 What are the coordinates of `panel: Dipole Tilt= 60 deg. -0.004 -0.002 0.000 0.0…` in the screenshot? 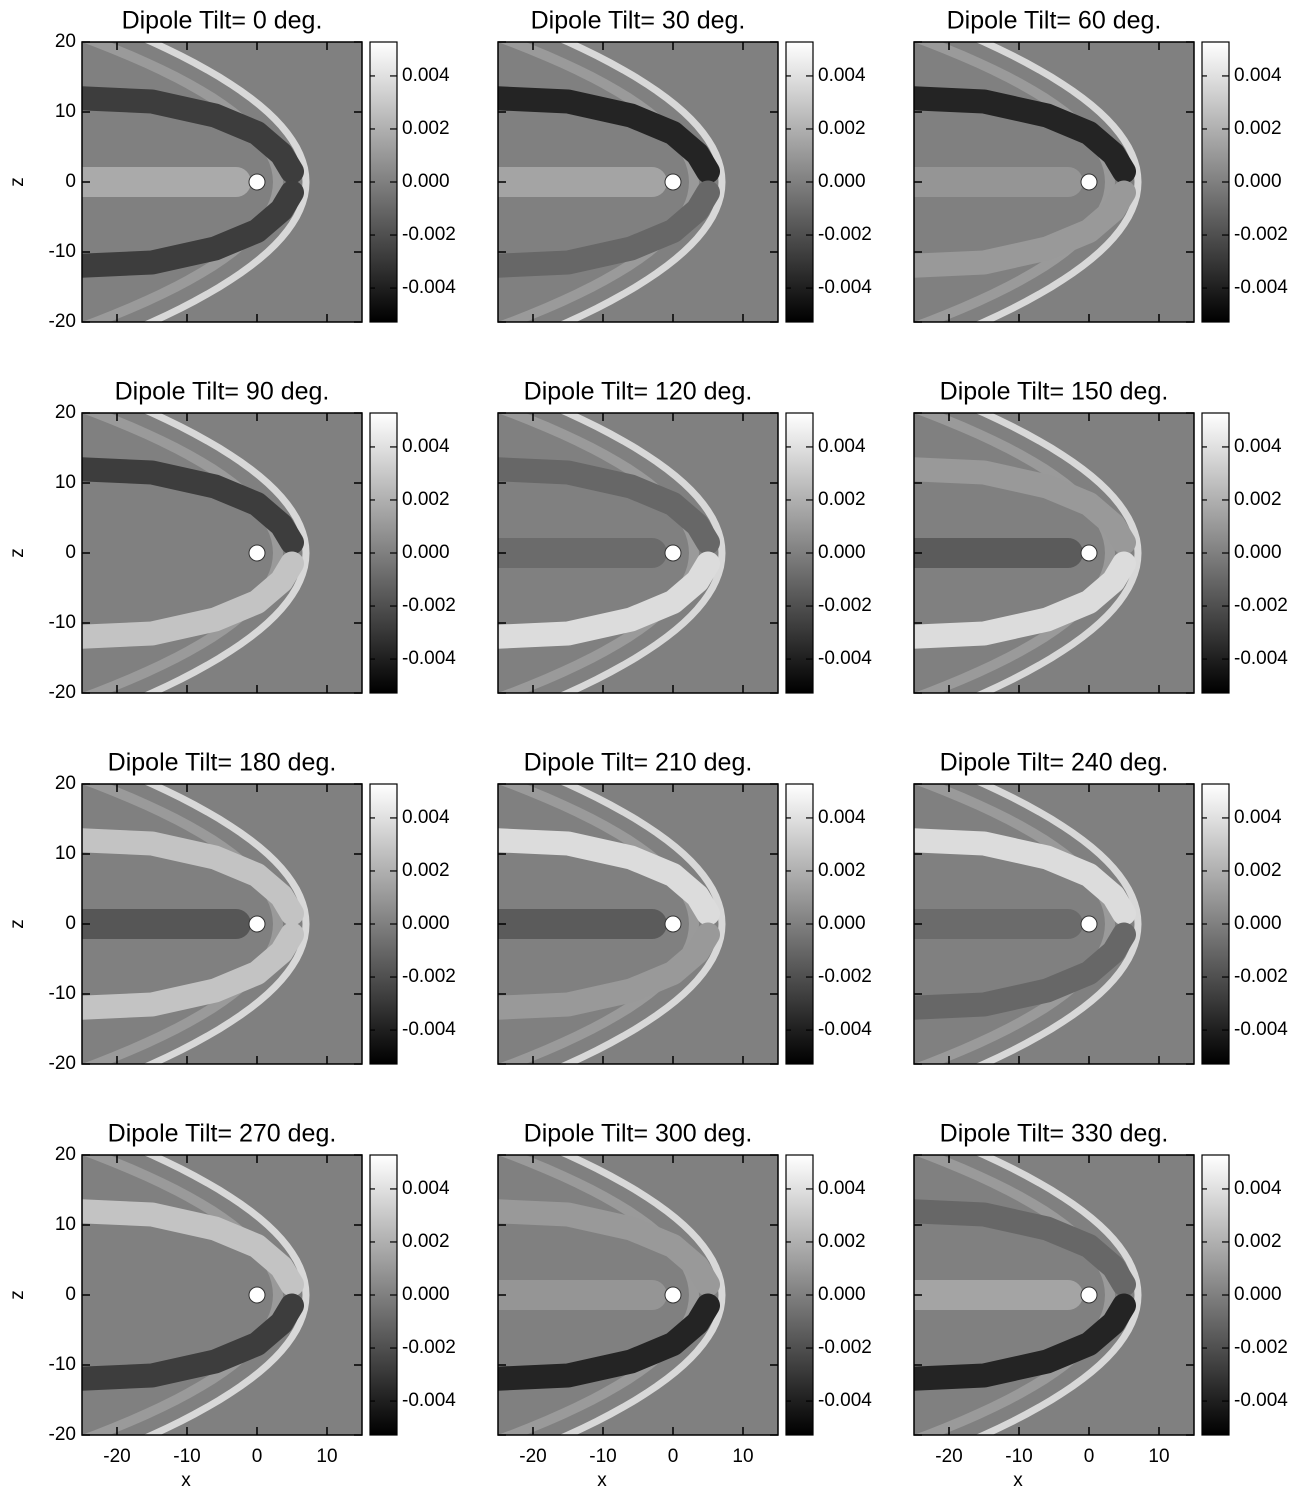 It's located at (1100, 165).